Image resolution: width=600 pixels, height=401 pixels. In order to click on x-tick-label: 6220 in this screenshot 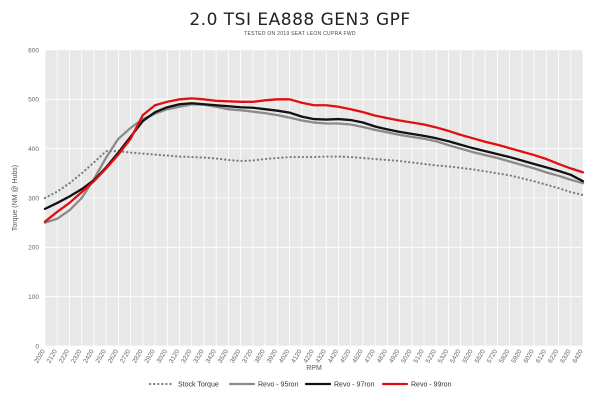, I will do `click(553, 356)`.